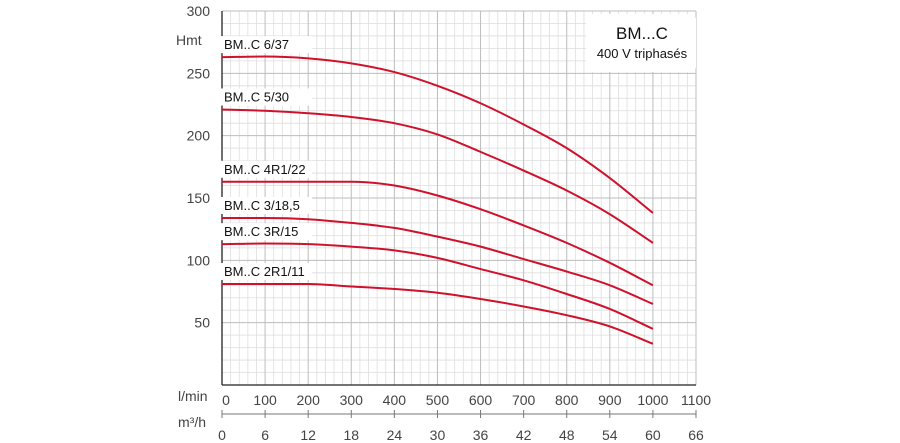 Image resolution: width=900 pixels, height=443 pixels. I want to click on x2-tick-label: 48, so click(567, 435).